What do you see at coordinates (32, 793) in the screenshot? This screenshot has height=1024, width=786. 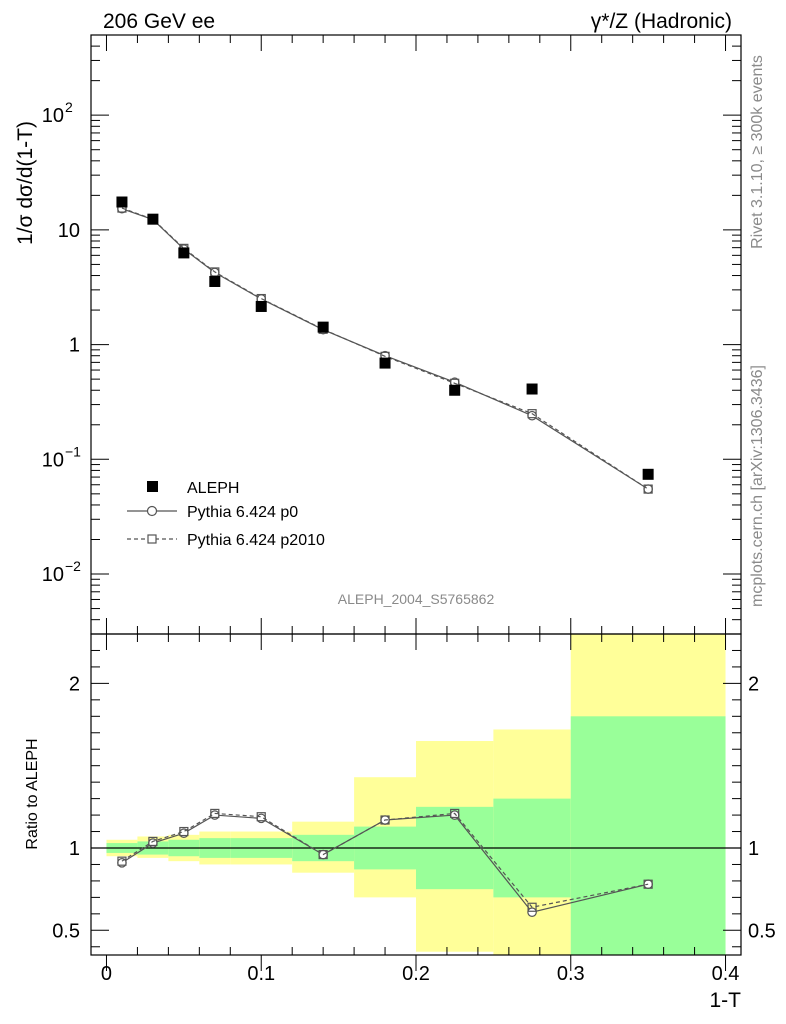 I see `y-axis-label-bottom: Ratio to ALEPH` at bounding box center [32, 793].